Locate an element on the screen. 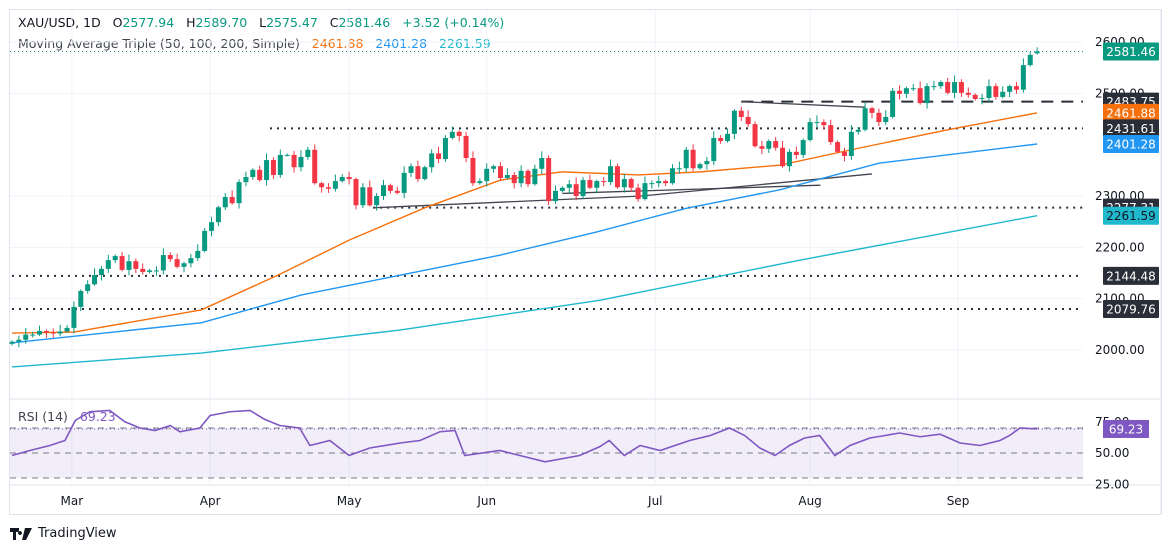 The image size is (1174, 552). close-label: C is located at coordinates (334, 22).